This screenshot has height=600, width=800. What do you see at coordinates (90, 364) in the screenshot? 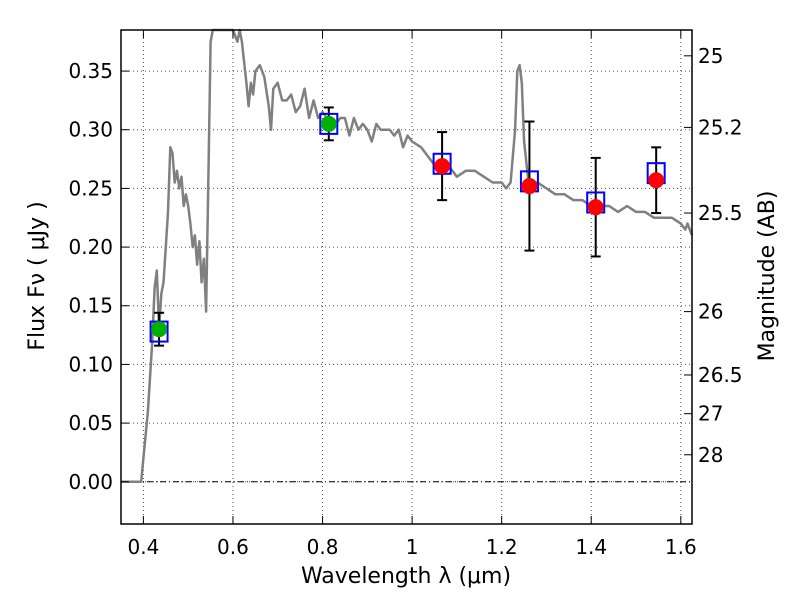
I see `y-tick-label: 0.10` at bounding box center [90, 364].